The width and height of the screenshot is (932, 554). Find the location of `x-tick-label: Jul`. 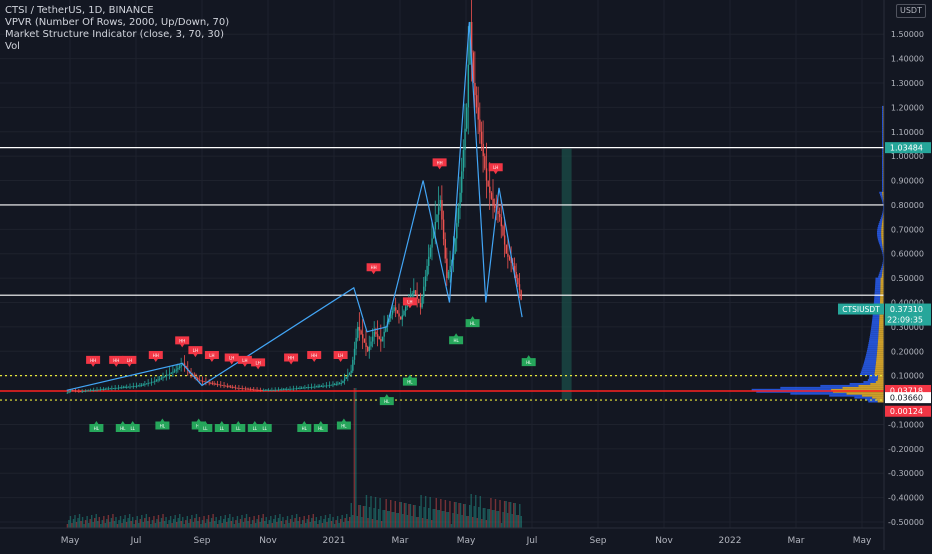

x-tick-label: Jul is located at coordinates (136, 541).